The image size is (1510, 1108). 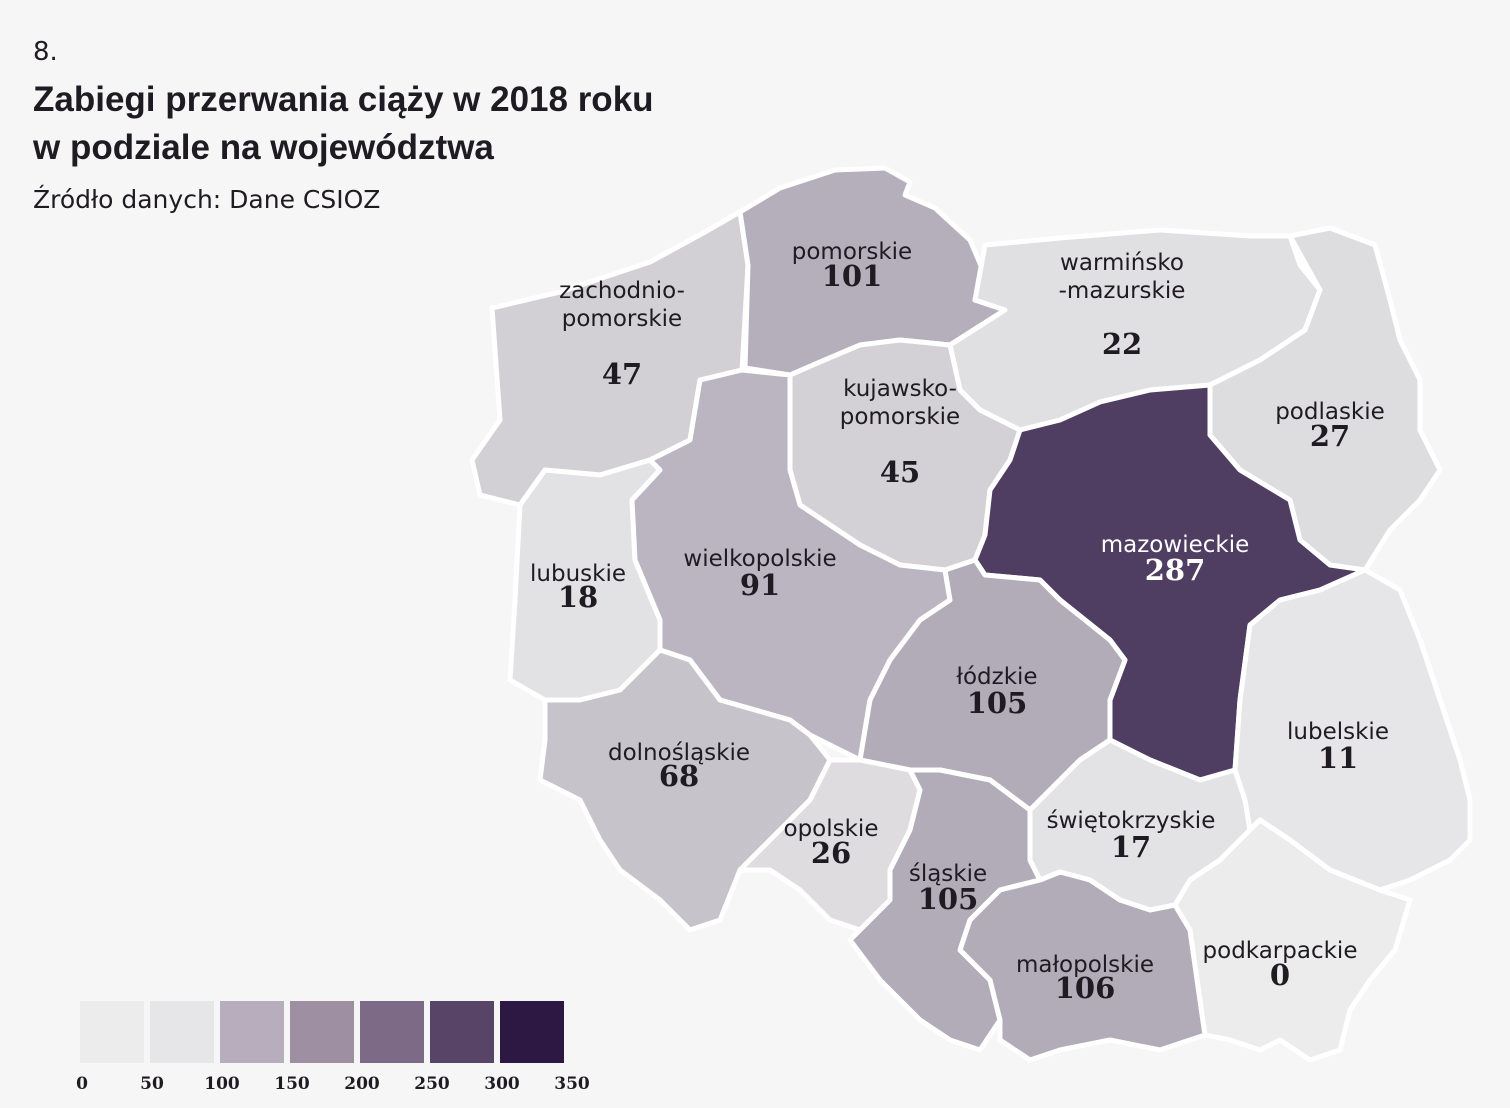 I want to click on region-value-dolnoslaskie: 68, so click(x=679, y=776).